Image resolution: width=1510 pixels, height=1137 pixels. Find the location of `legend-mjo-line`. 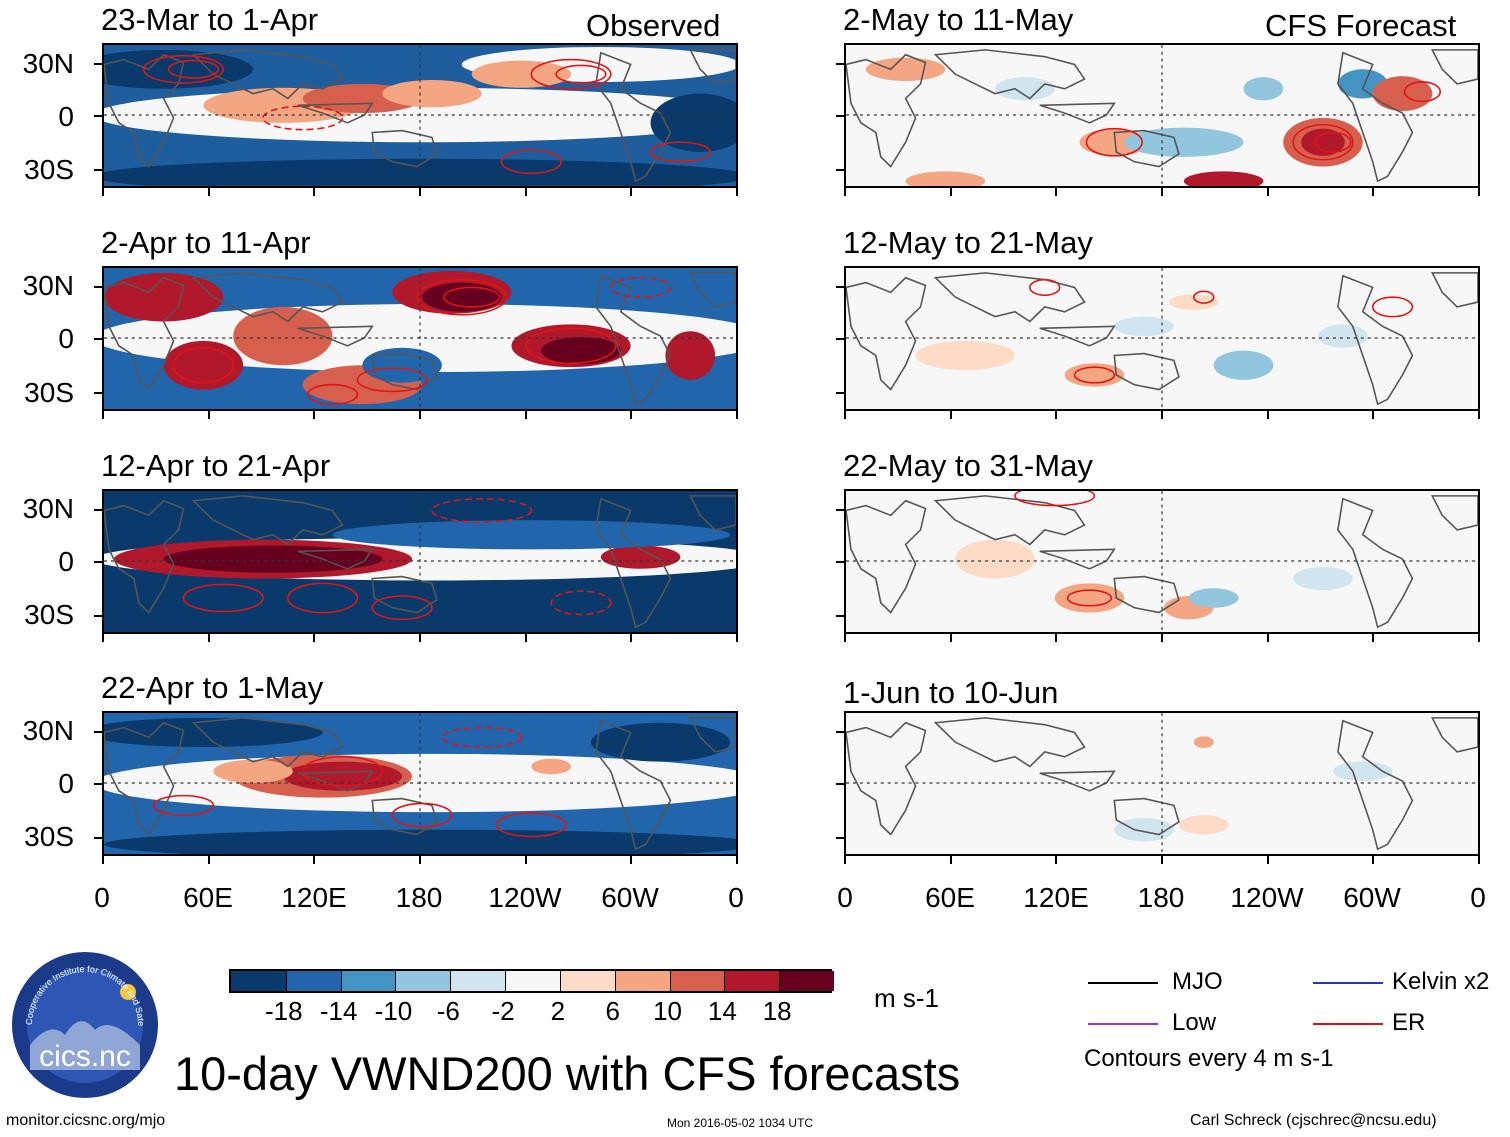

legend-mjo-line is located at coordinates (1123, 983).